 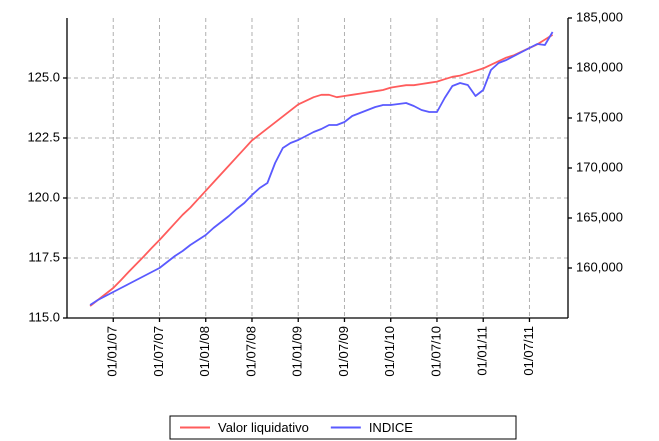 I want to click on y2-tick-label: 165,000, so click(x=599, y=216).